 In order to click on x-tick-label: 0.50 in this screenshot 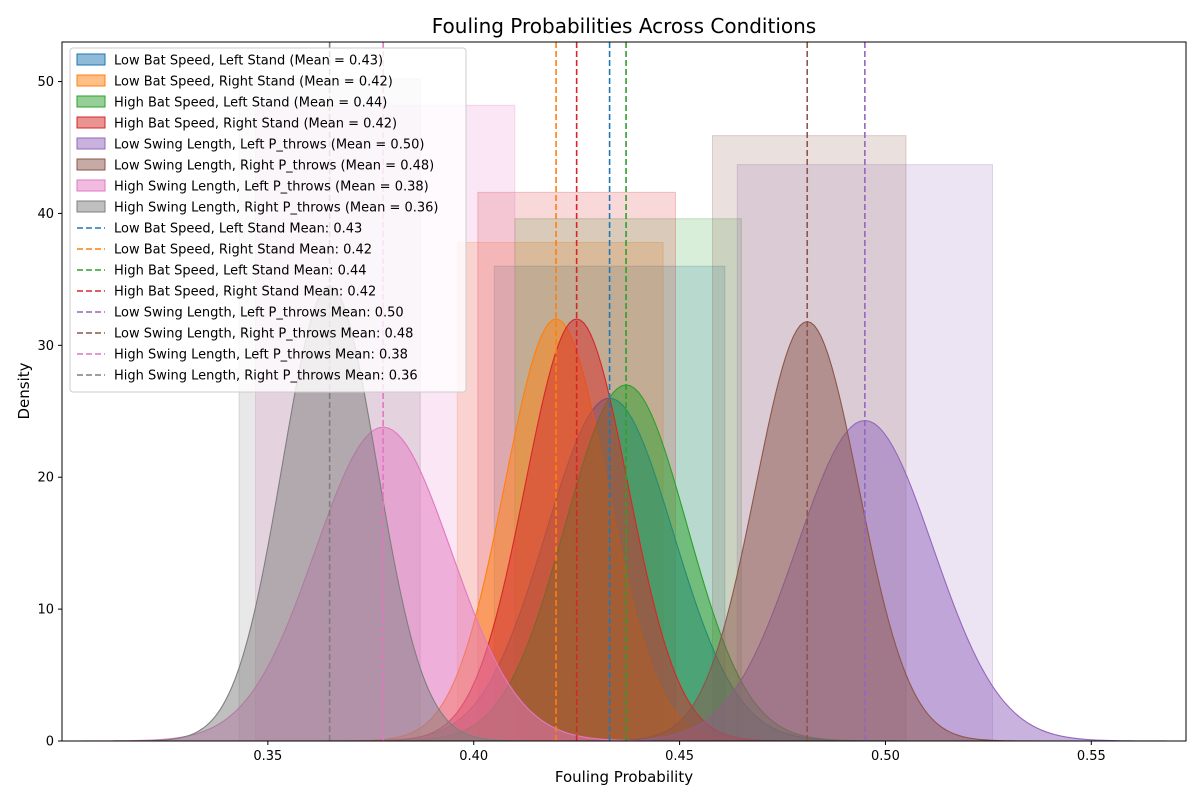, I will do `click(885, 756)`.